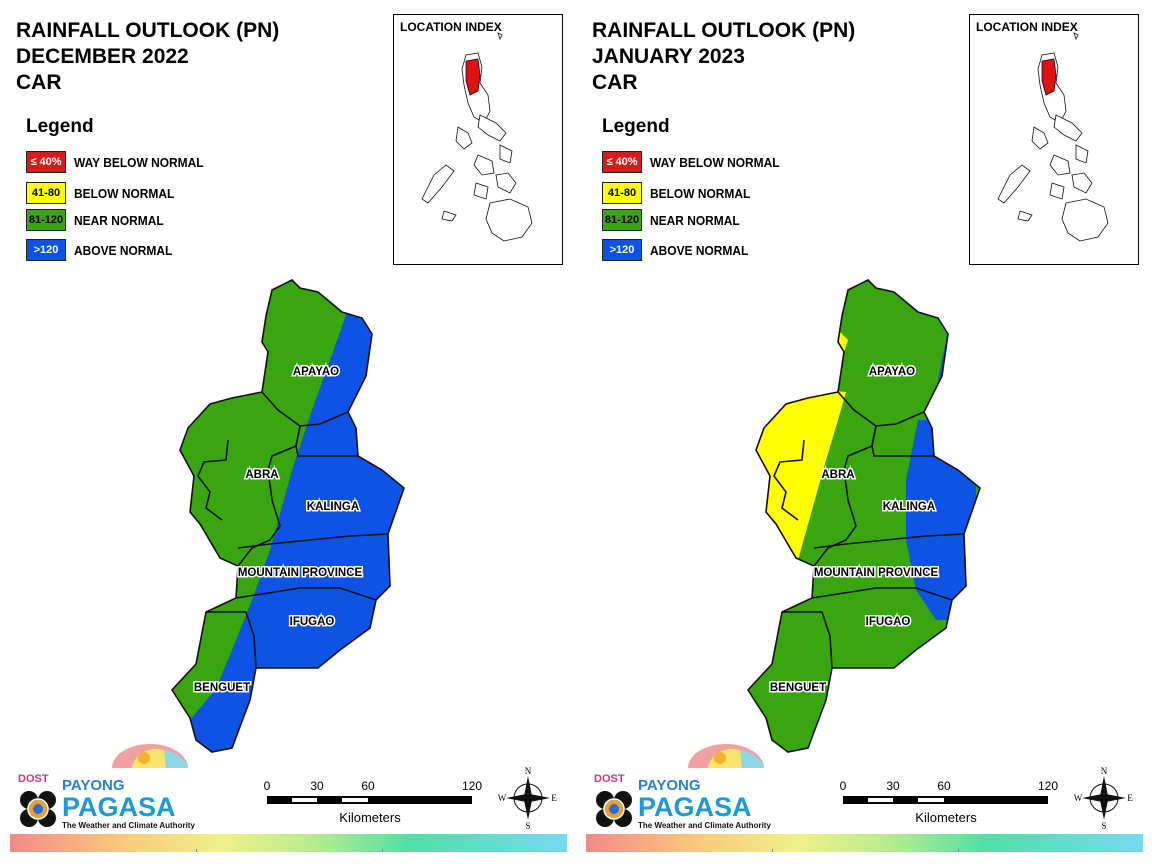 This screenshot has width=1152, height=864. What do you see at coordinates (368, 786) in the screenshot?
I see `scale-tick-60: 60` at bounding box center [368, 786].